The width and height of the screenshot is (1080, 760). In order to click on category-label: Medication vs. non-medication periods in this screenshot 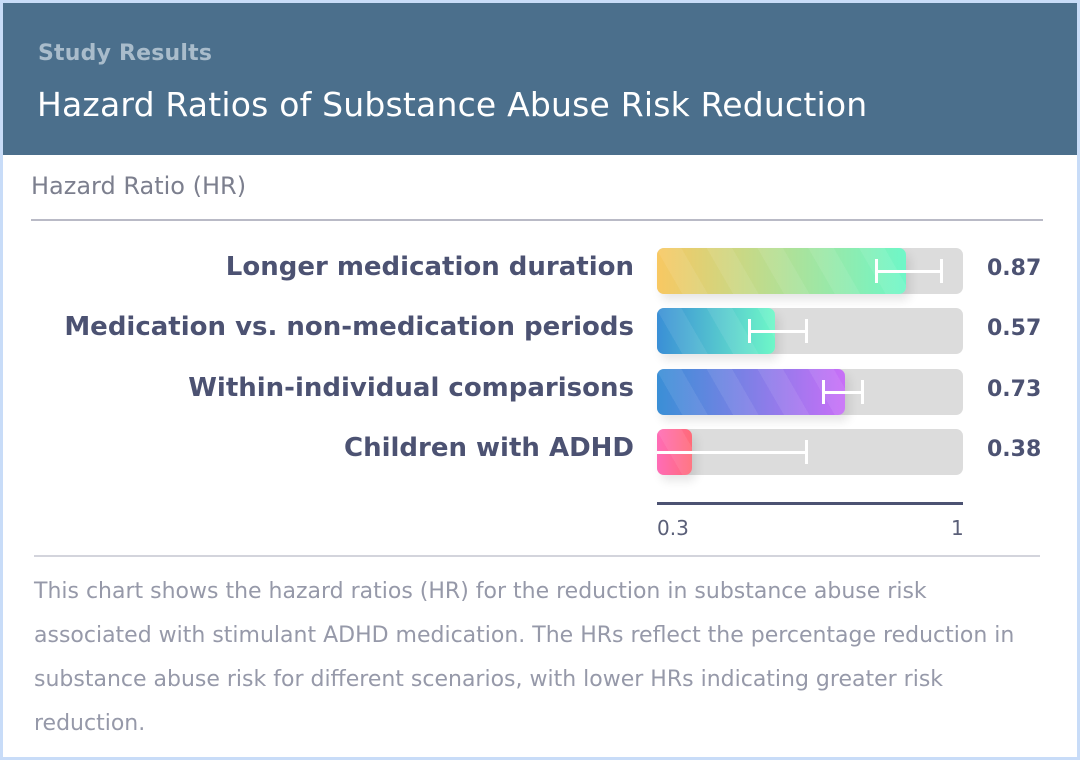, I will do `click(349, 327)`.